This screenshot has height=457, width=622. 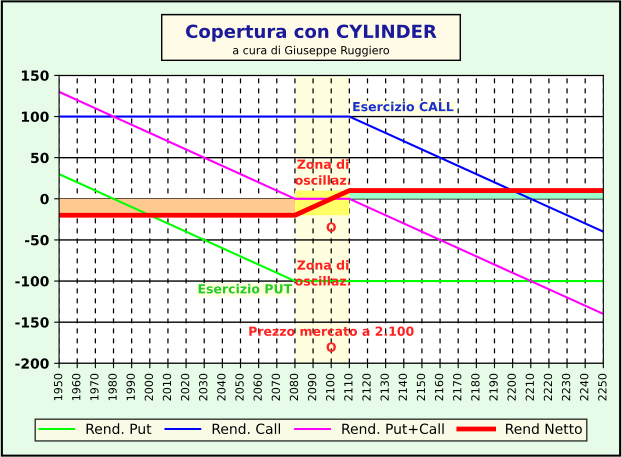 What do you see at coordinates (239, 387) in the screenshot?
I see `x-tick-label: 2050` at bounding box center [239, 387].